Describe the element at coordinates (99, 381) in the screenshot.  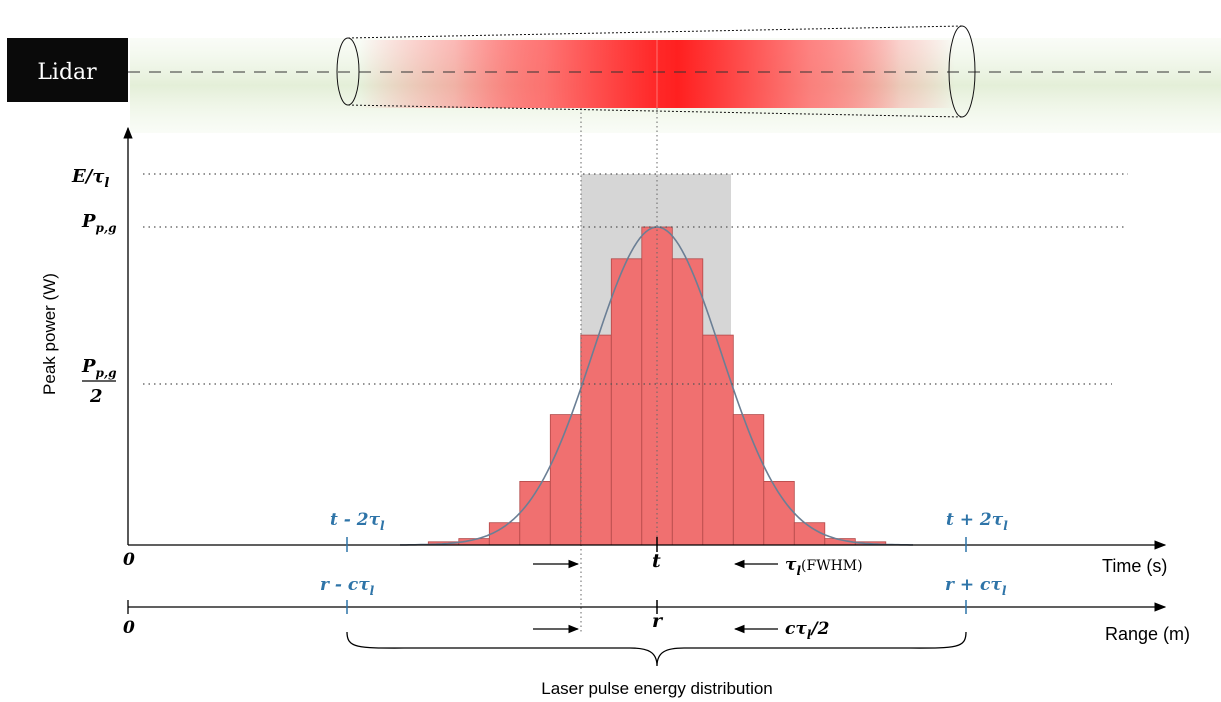
I see `y-label-half-peak: Pp,g 2` at that location.